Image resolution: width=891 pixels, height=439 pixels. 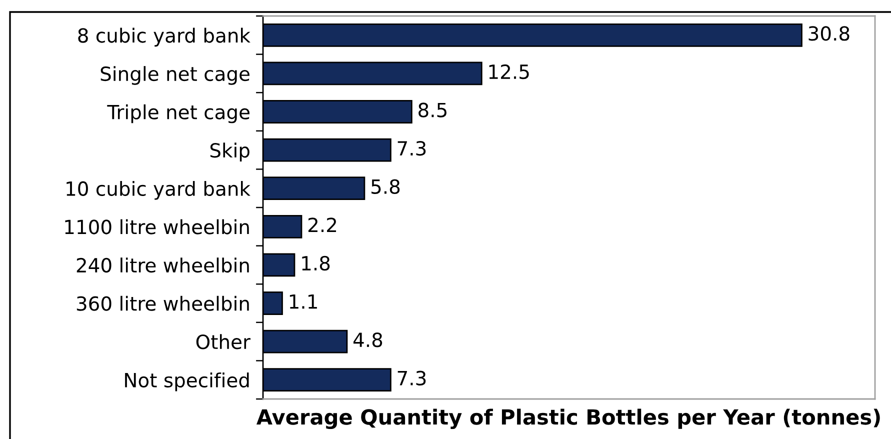 What do you see at coordinates (187, 382) in the screenshot?
I see `y-tick-label: Not specified` at bounding box center [187, 382].